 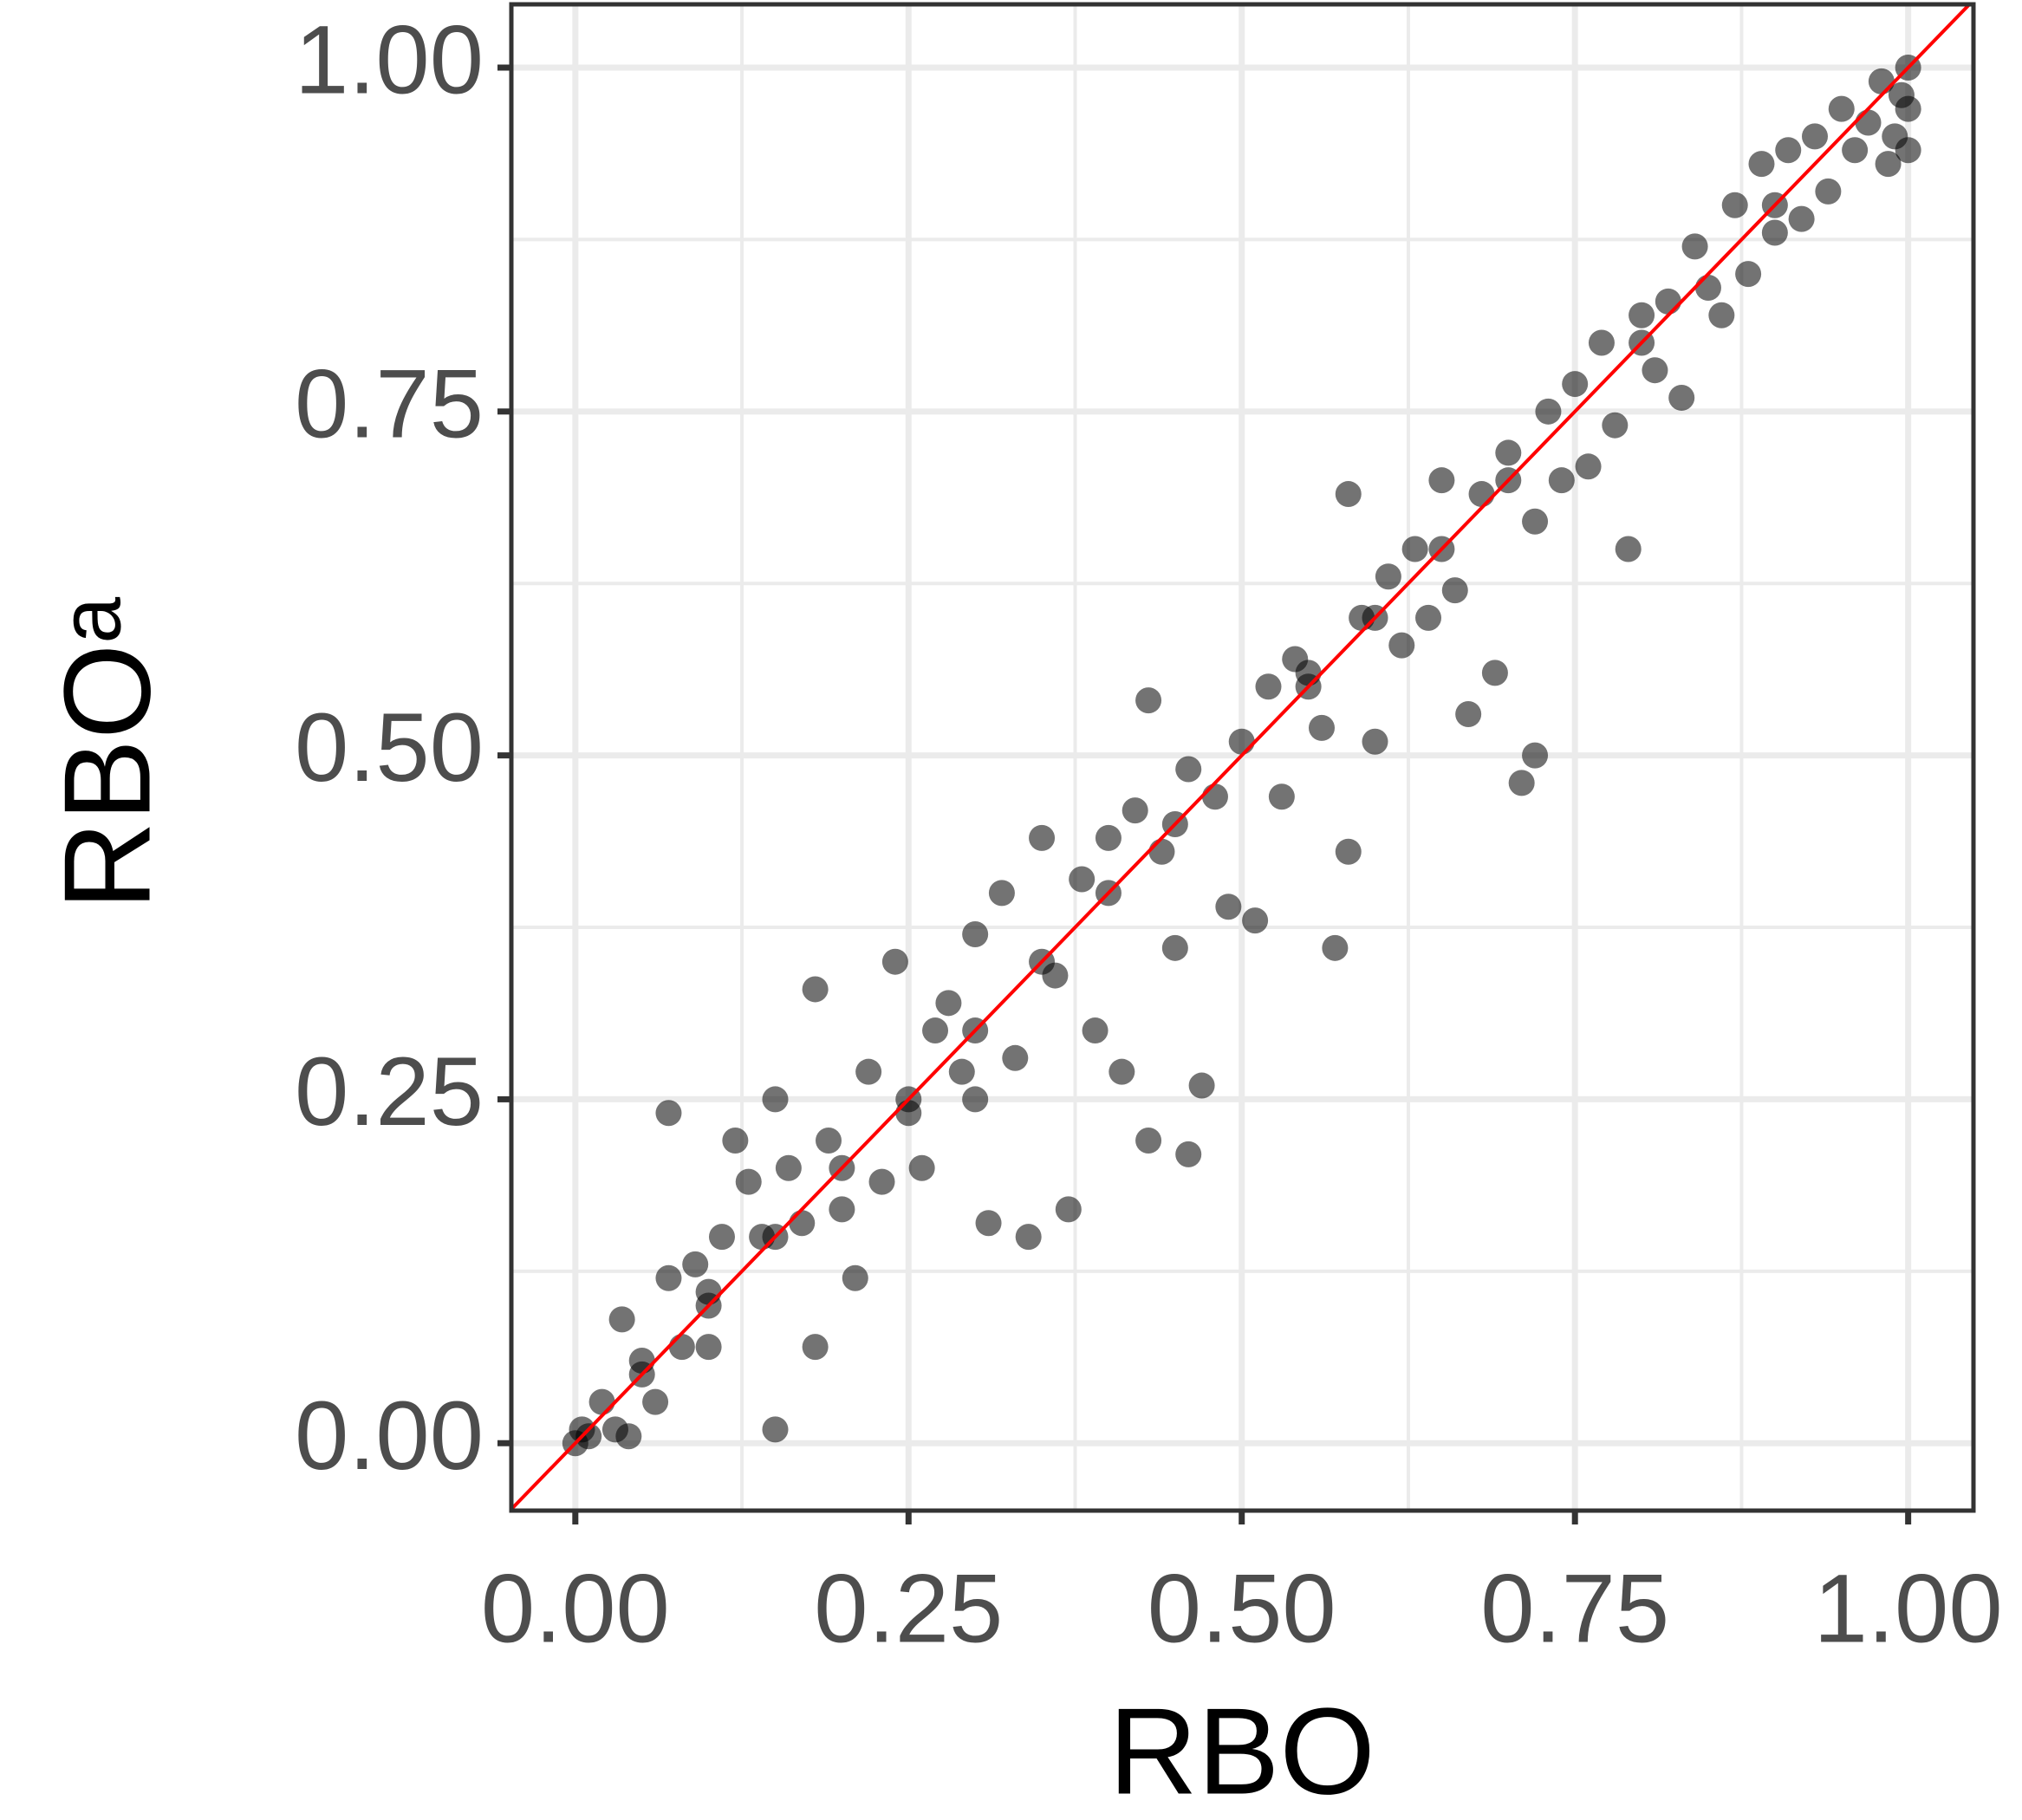 I want to click on y-tick-label: 0.50, so click(x=389, y=747).